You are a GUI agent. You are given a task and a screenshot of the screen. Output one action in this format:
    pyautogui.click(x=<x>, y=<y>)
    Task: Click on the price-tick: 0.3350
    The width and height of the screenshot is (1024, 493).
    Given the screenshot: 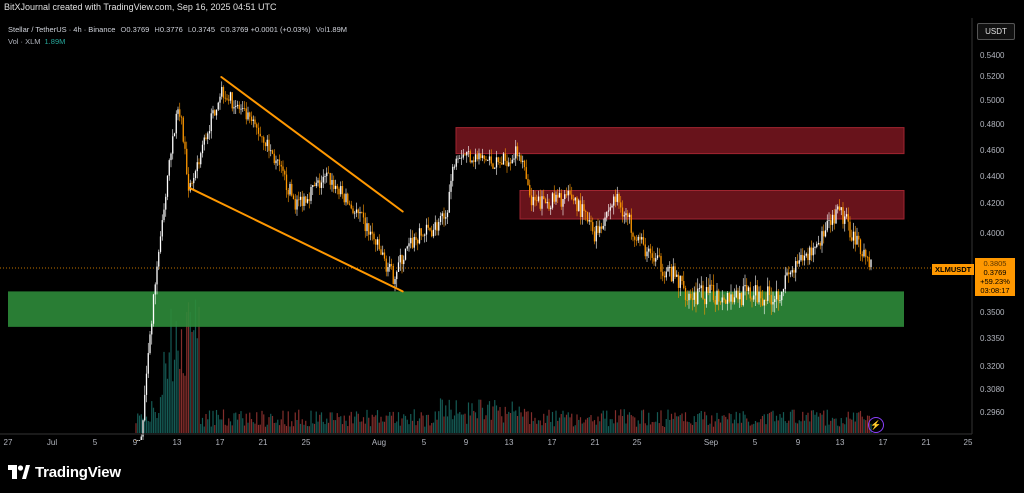 What is the action you would take?
    pyautogui.click(x=992, y=338)
    